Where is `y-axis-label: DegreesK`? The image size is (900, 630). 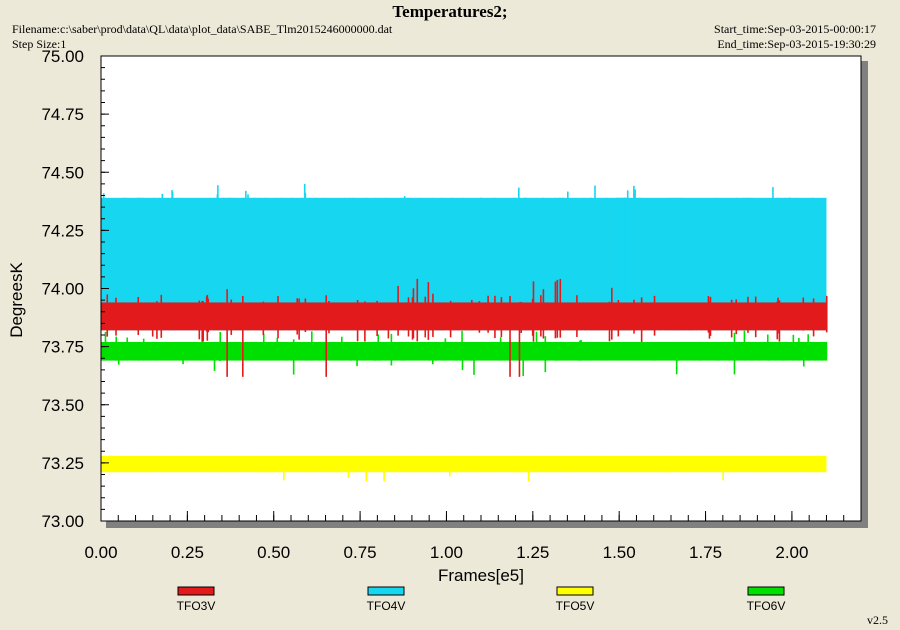 y-axis-label: DegreesK is located at coordinates (16, 300).